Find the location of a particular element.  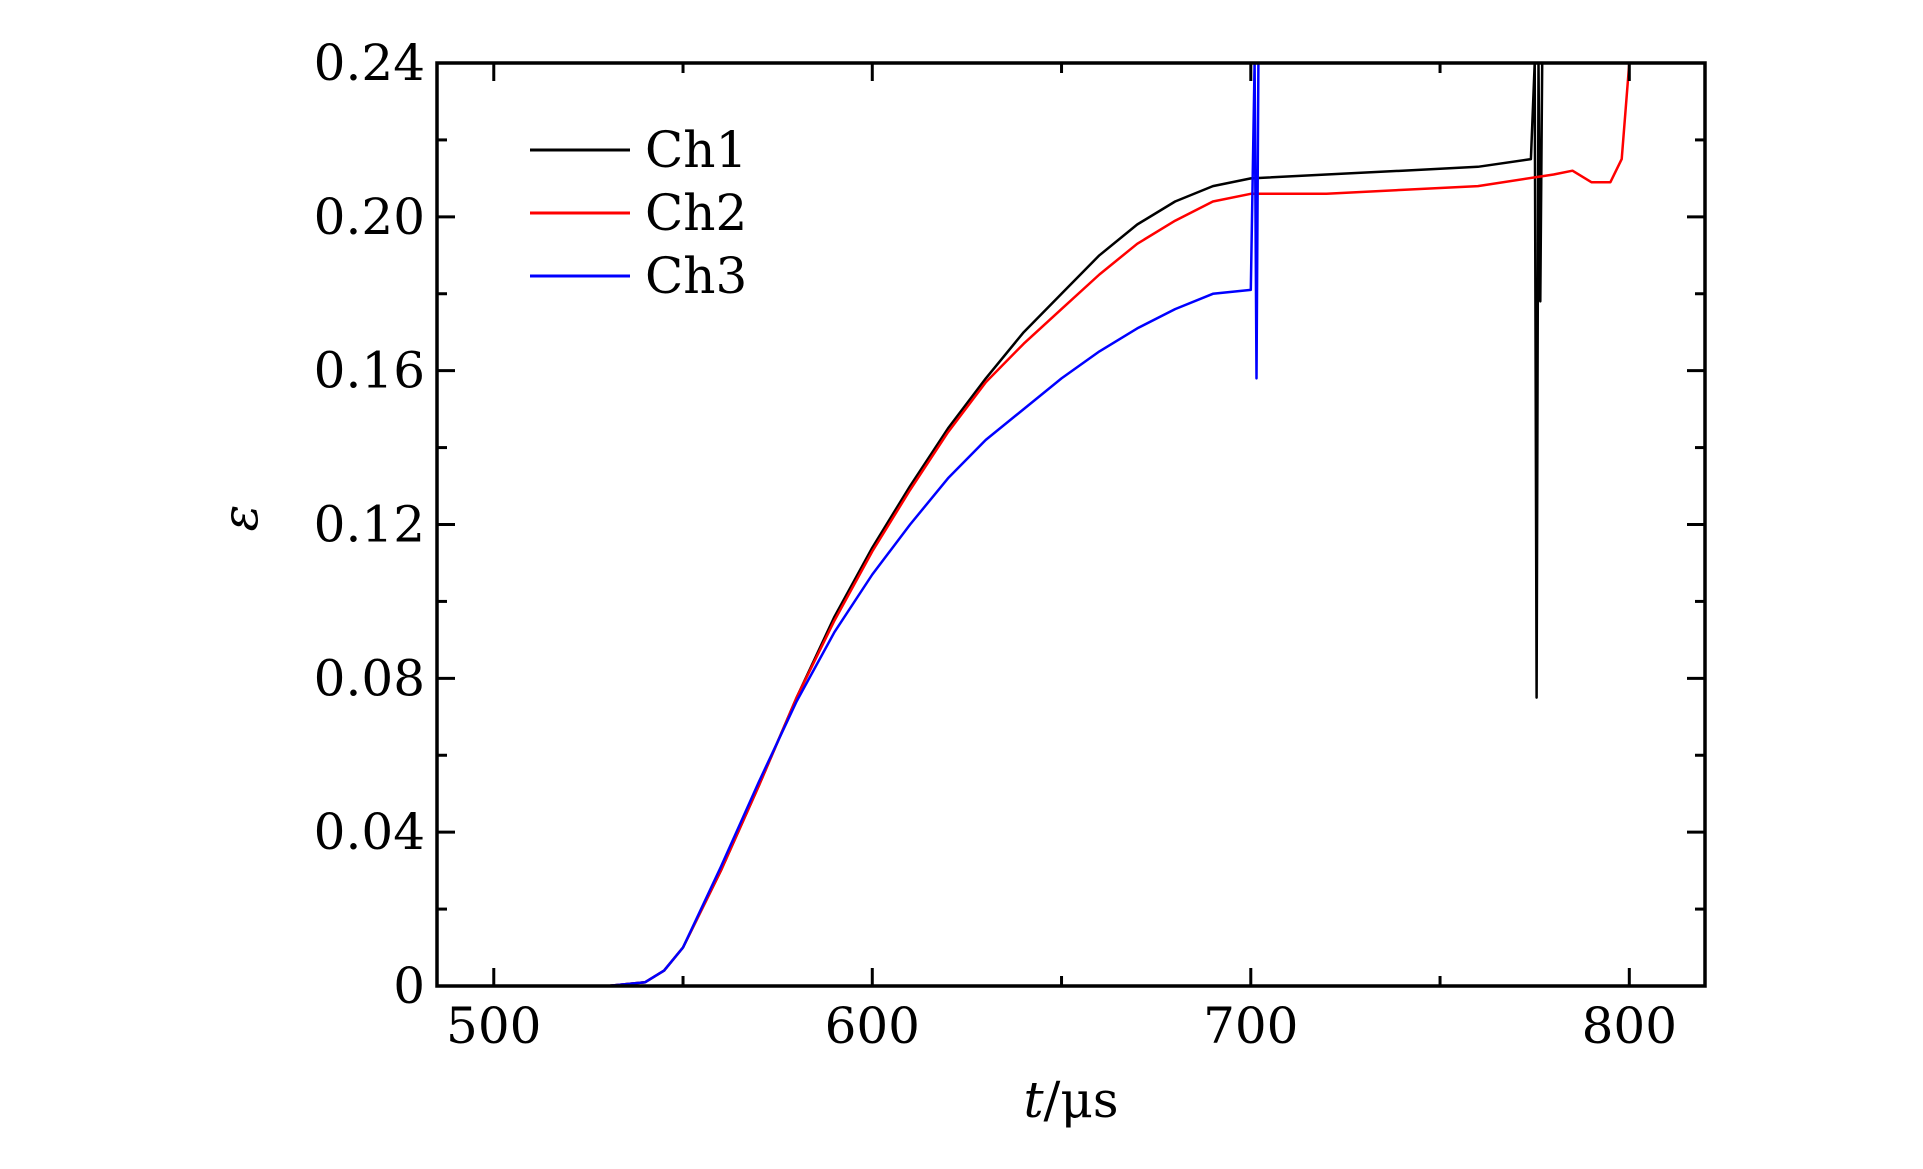

x-tick-label: 700 is located at coordinates (1250, 1026).